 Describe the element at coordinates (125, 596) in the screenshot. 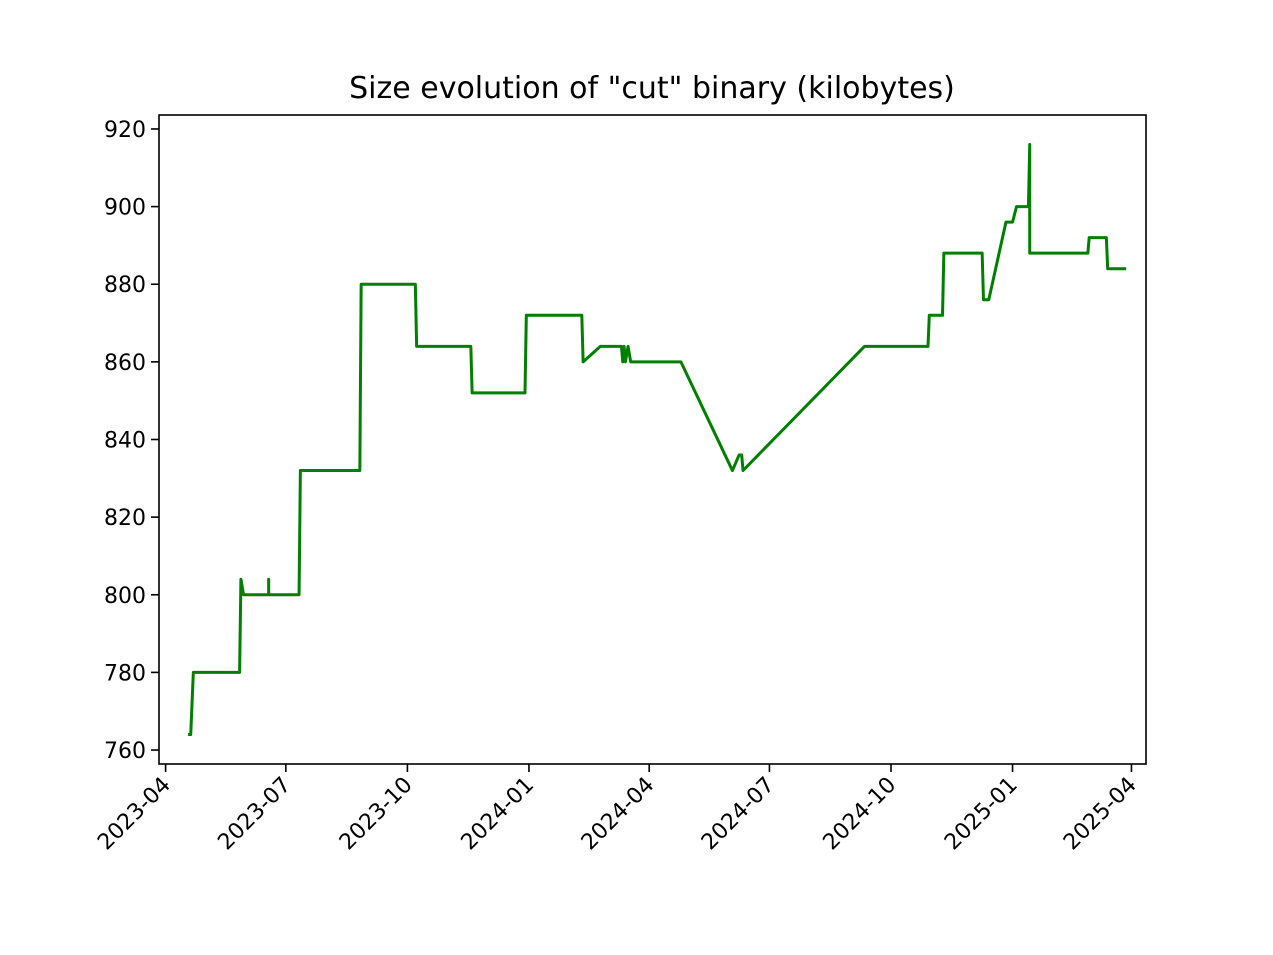

I see `y-tick-label-2: 800` at that location.